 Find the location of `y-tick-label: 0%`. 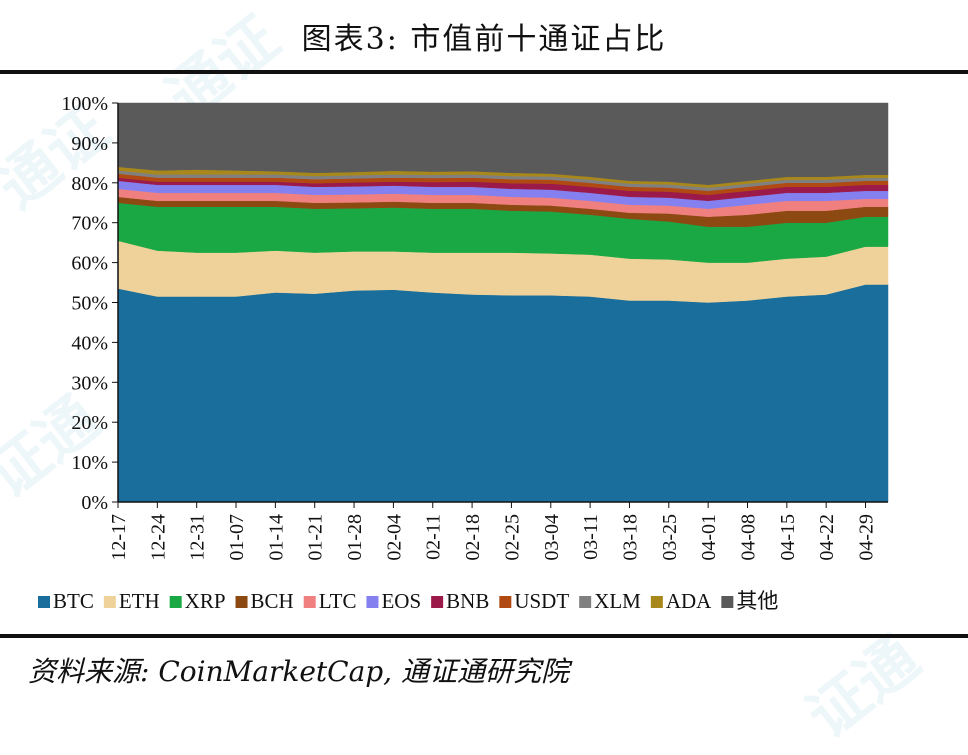

y-tick-label: 0% is located at coordinates (94, 503).